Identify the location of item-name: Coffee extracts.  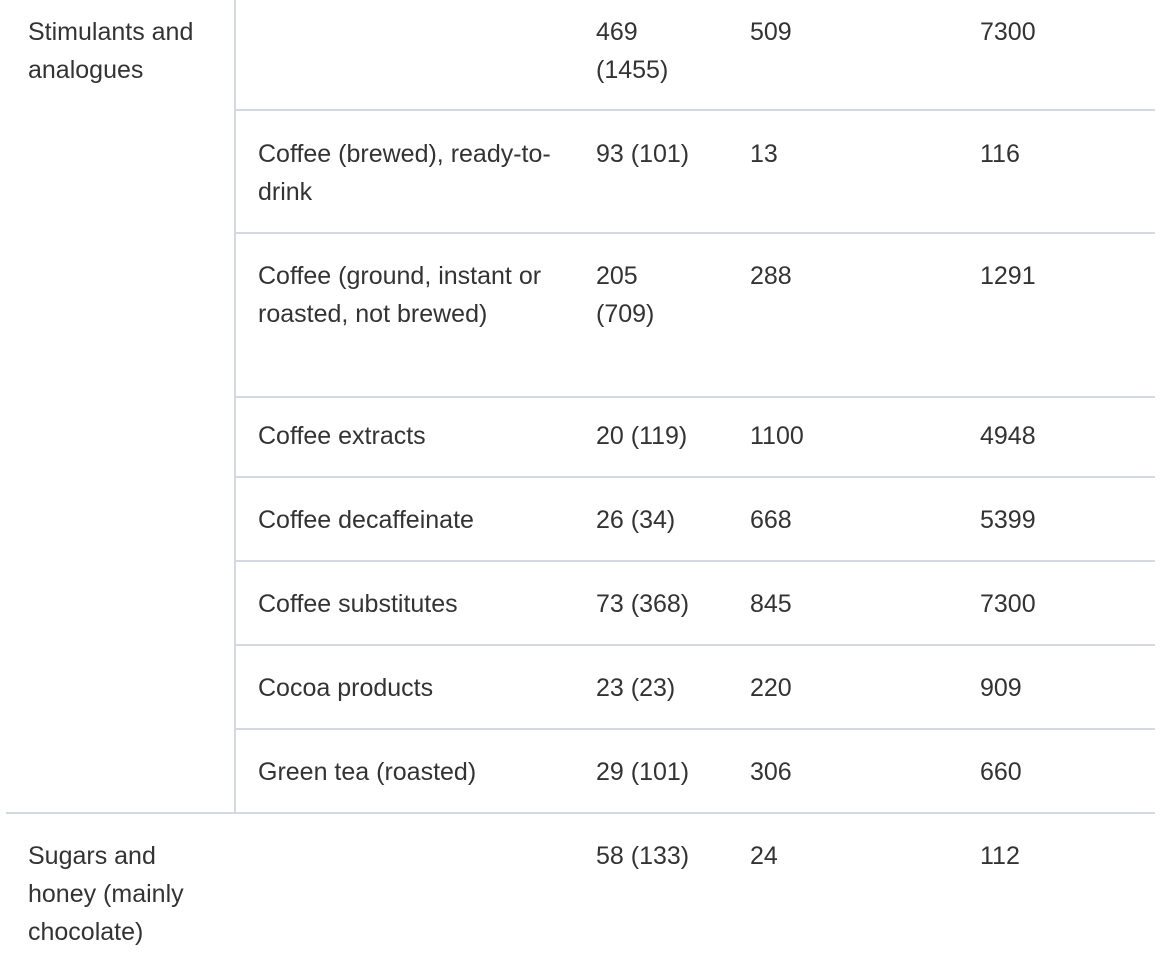
(342, 436).